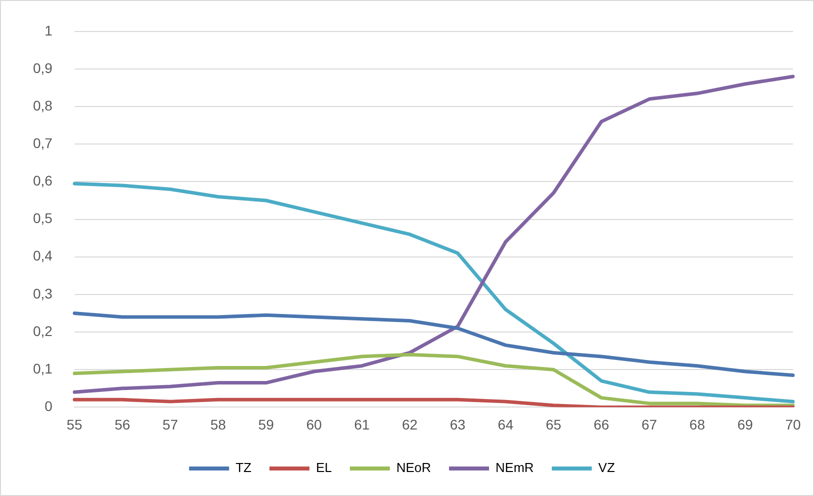 The height and width of the screenshot is (496, 814). Describe the element at coordinates (42, 218) in the screenshot. I see `y-tick-label: 0,5` at that location.